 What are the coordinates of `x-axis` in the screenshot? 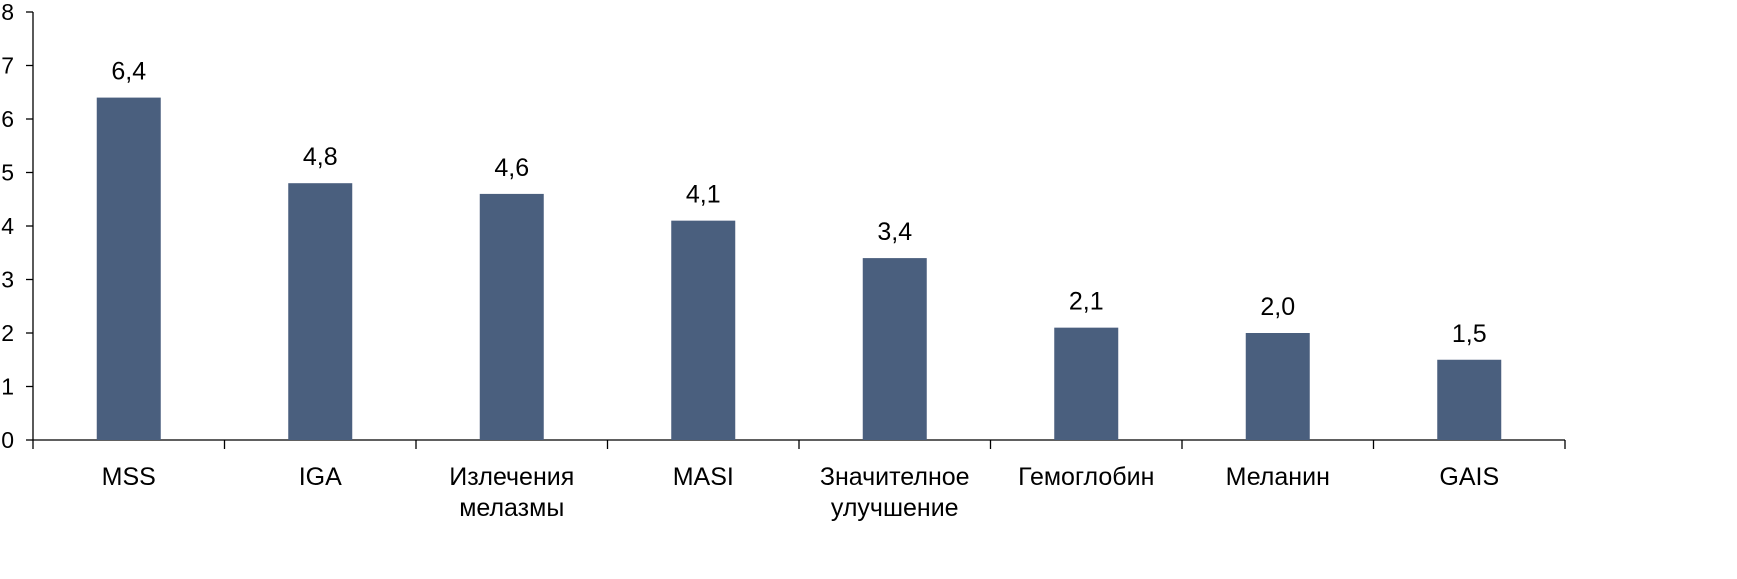 It's located at (799, 444).